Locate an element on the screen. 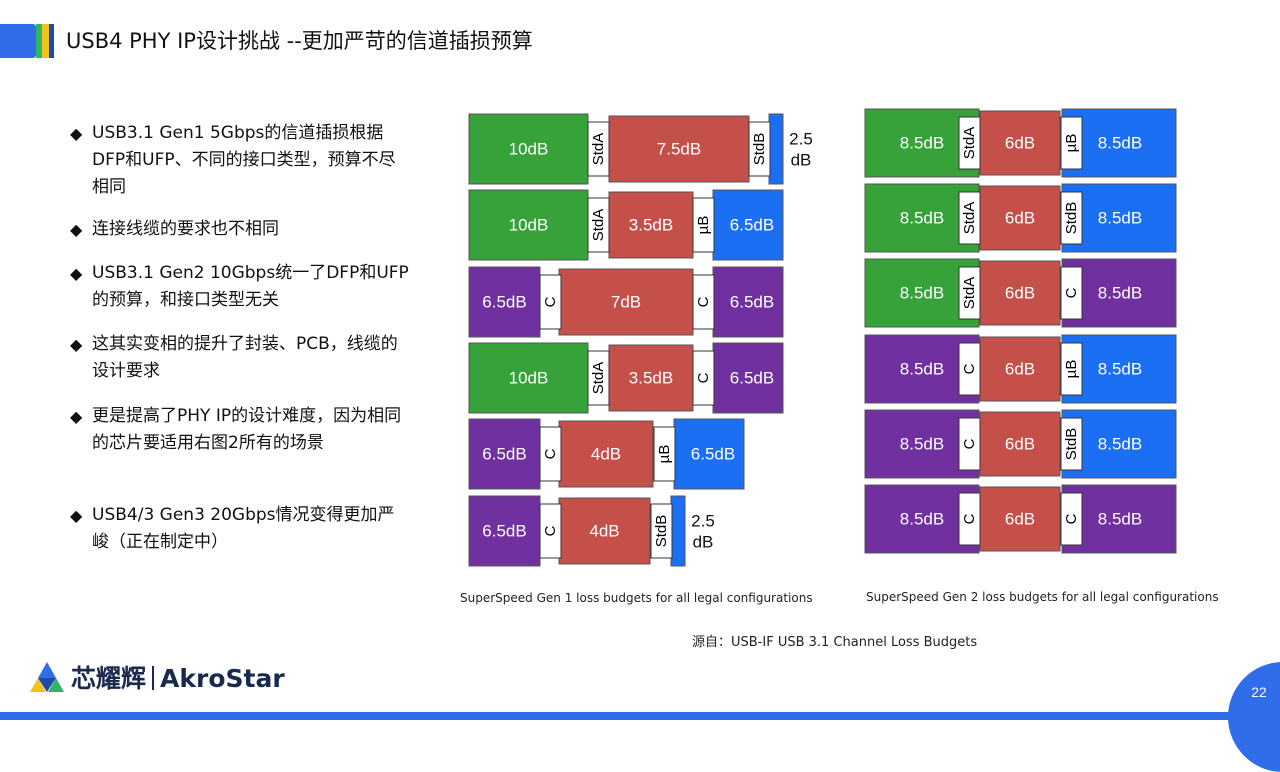 This screenshot has height=772, width=1280. gen1-cable-loss-label: 7.5dB is located at coordinates (679, 149).